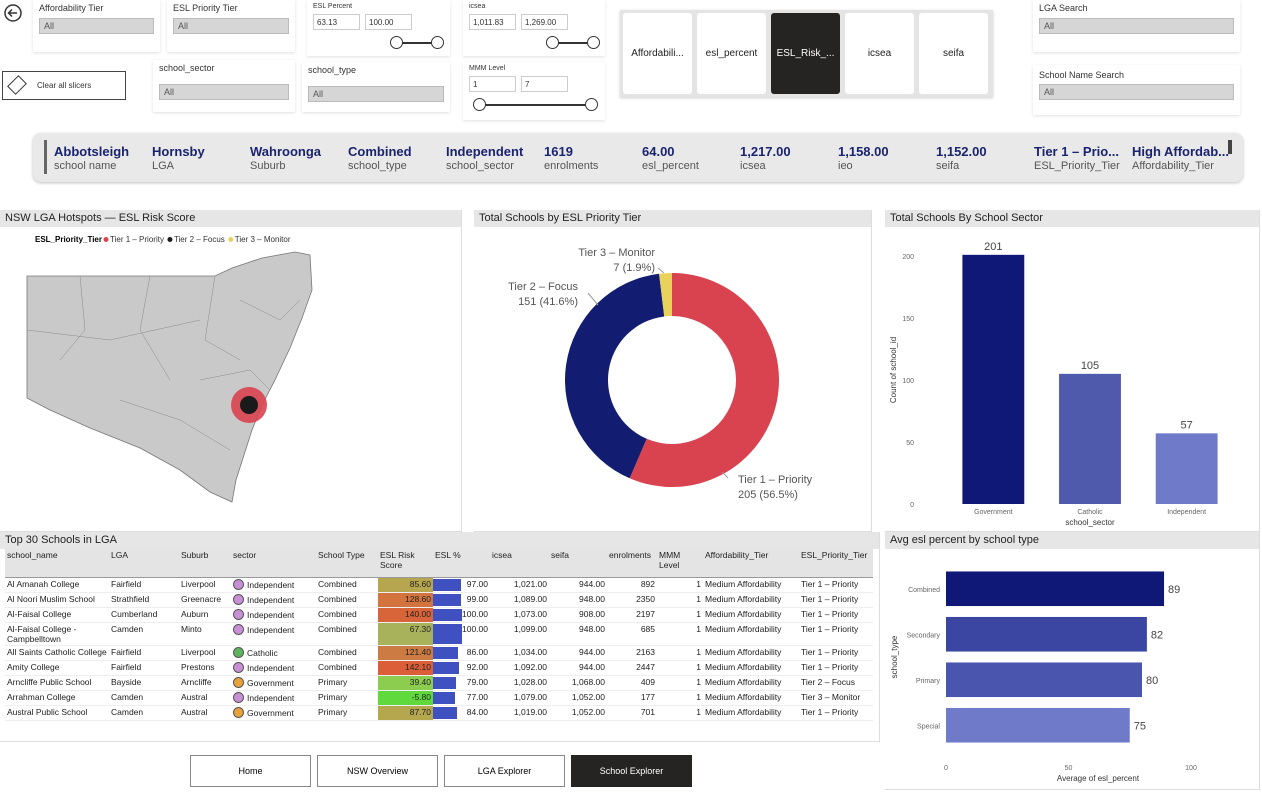 The width and height of the screenshot is (1262, 800). What do you see at coordinates (205, 668) in the screenshot?
I see `table-cell: Prestons` at bounding box center [205, 668].